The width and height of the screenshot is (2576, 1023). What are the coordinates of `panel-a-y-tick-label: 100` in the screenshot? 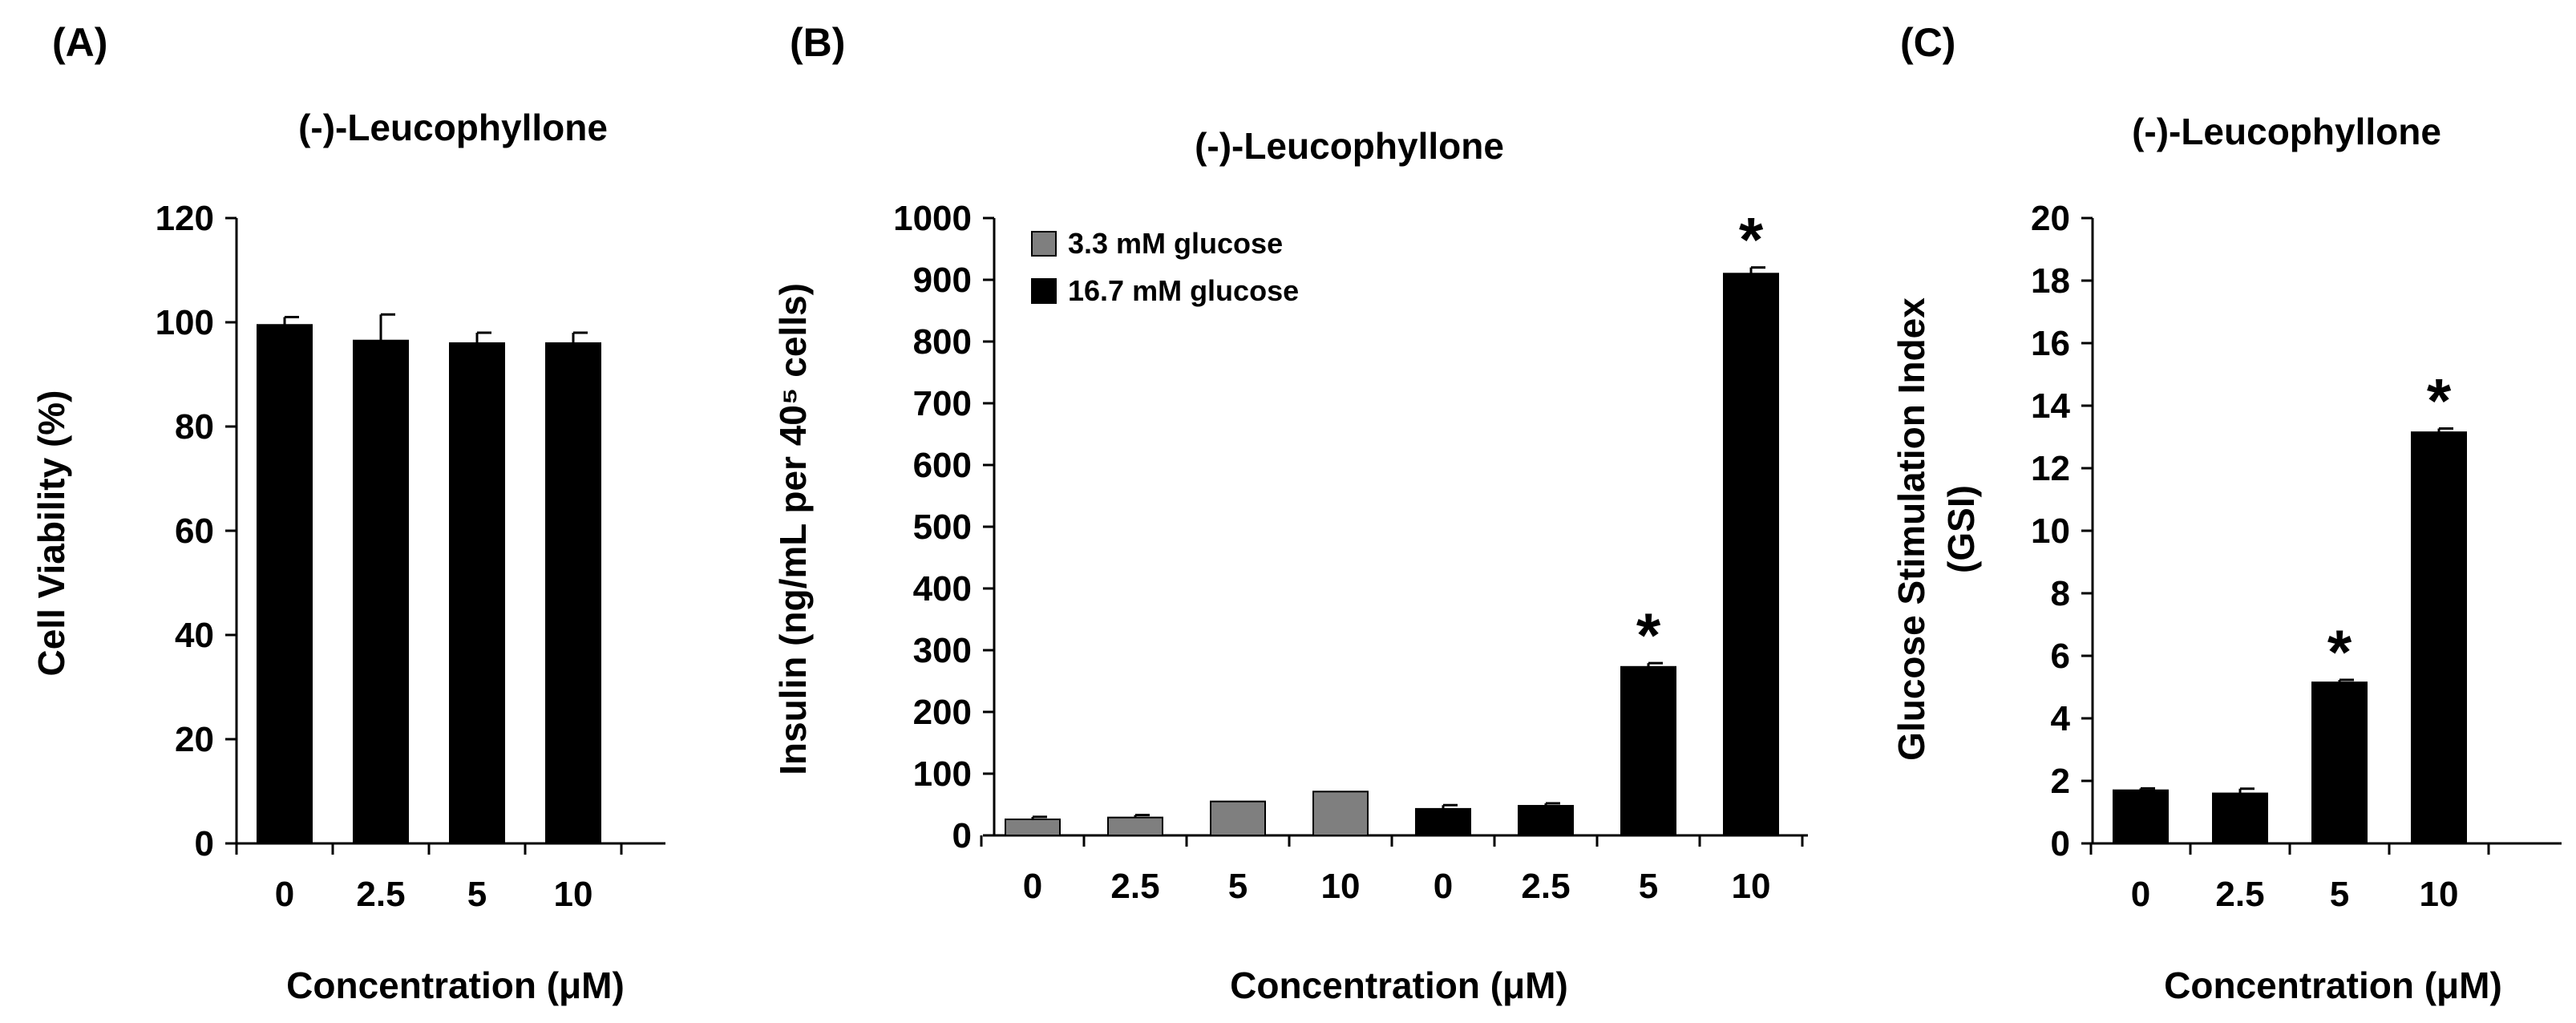 It's located at (185, 322).